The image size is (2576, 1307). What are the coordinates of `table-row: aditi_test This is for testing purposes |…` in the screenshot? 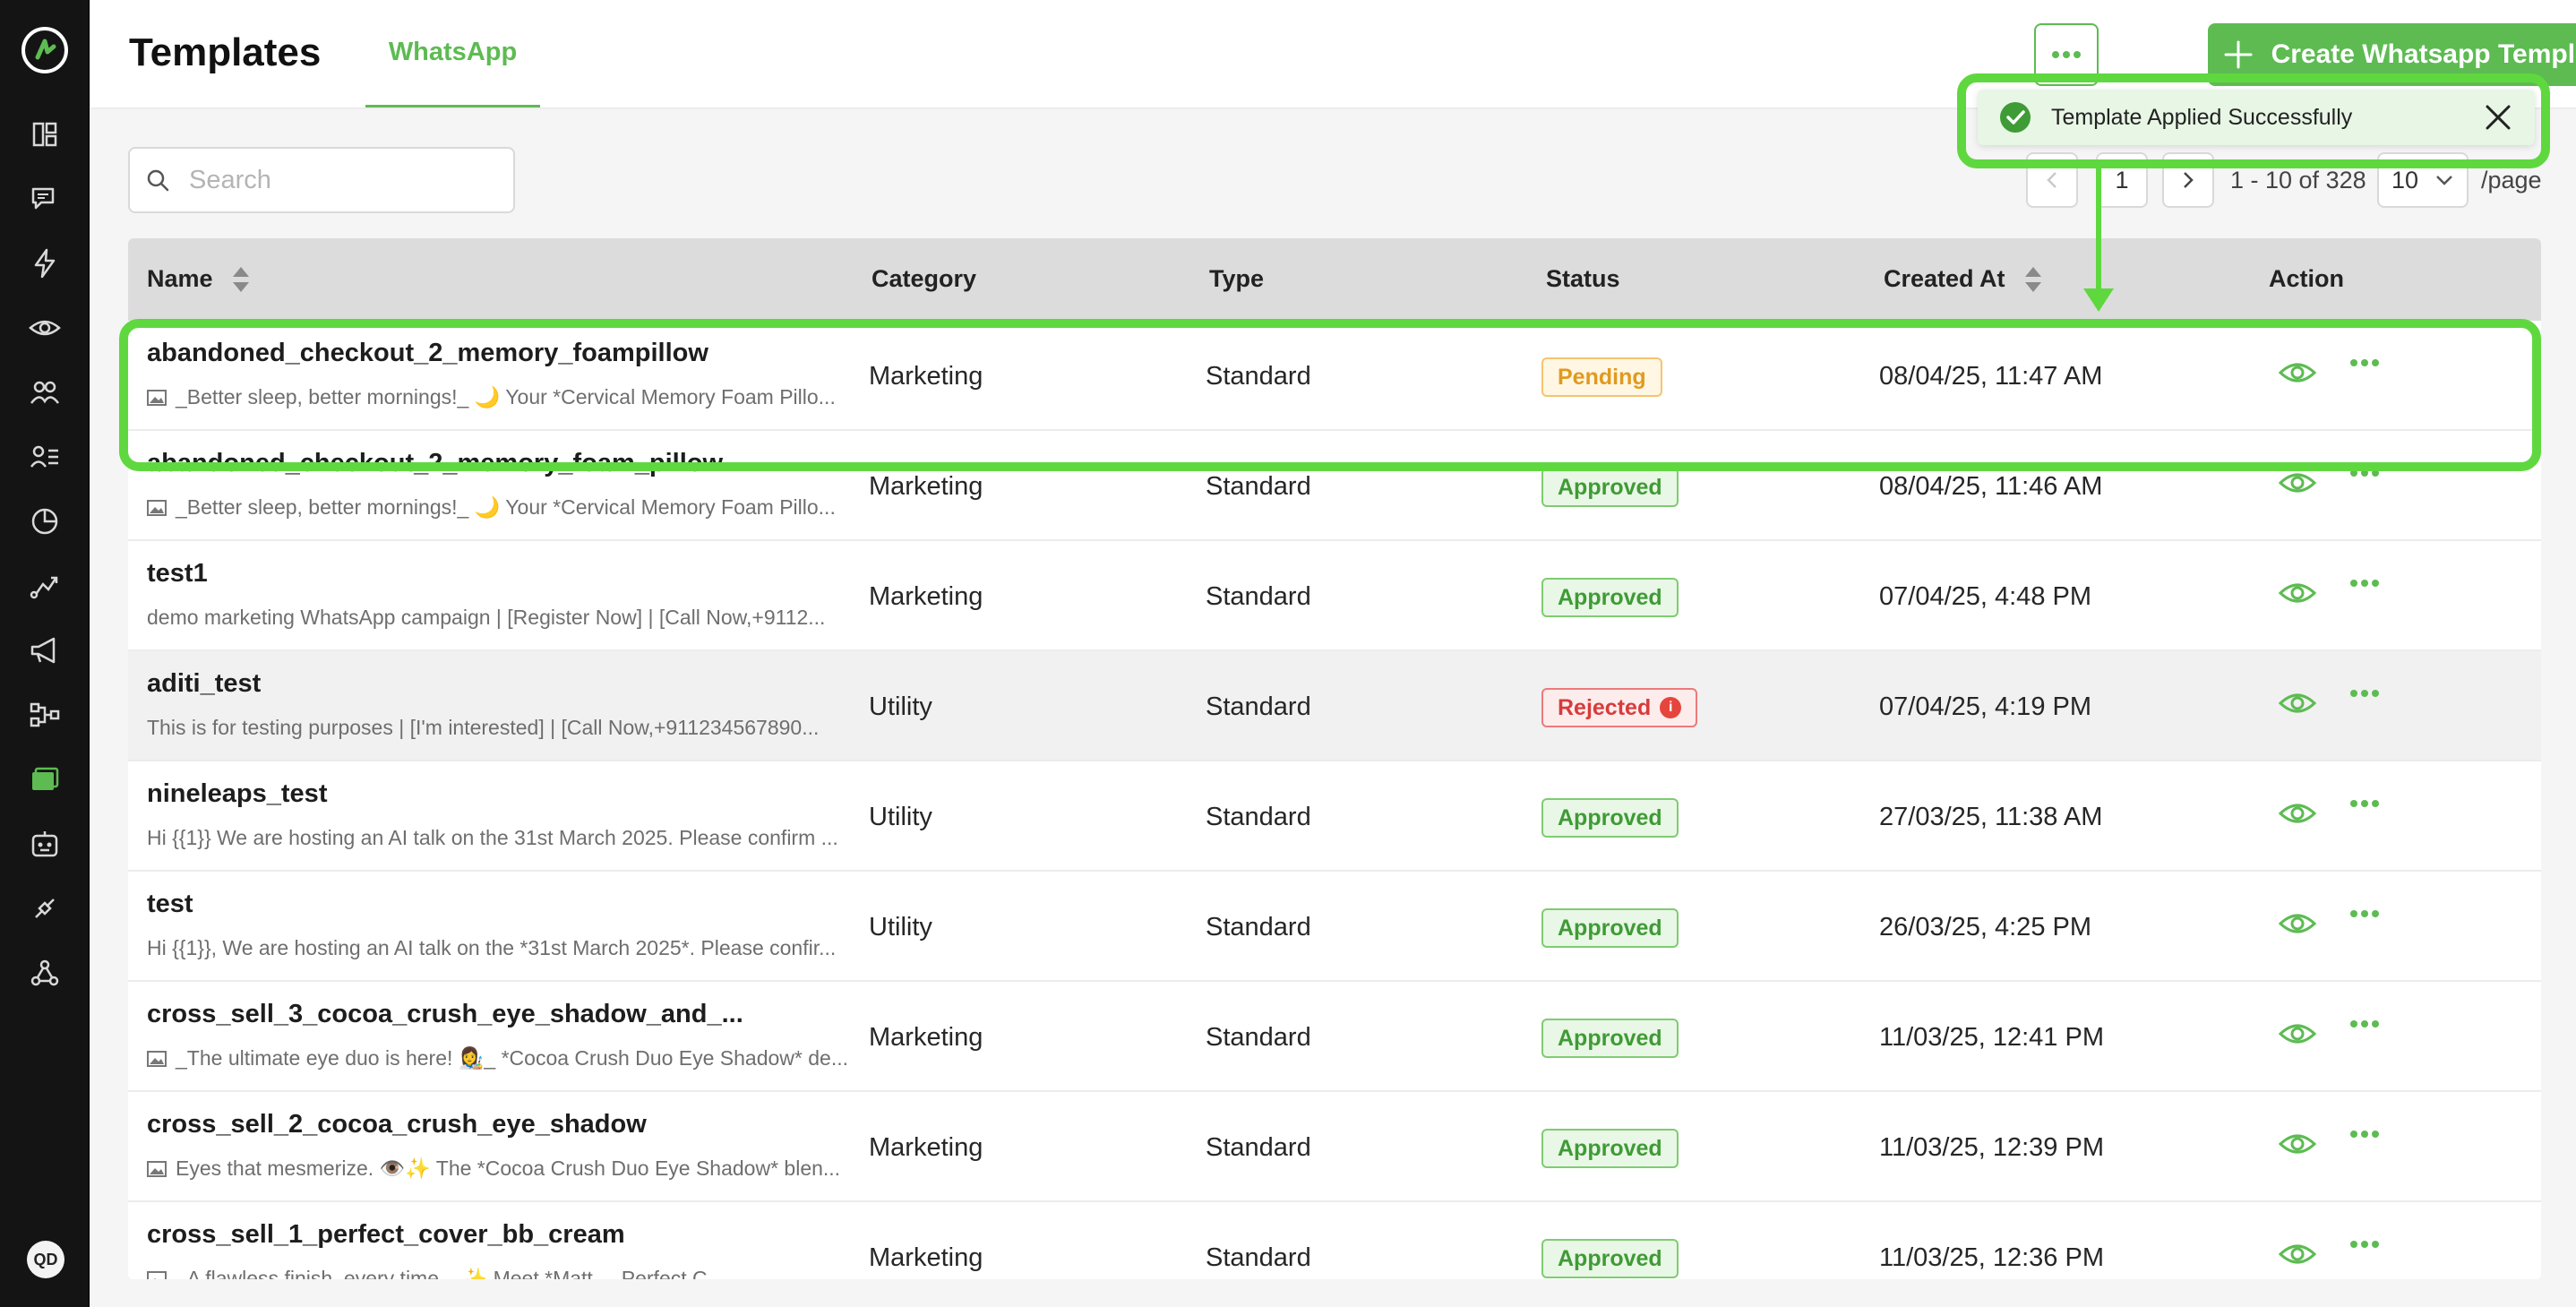 It's located at (1334, 706).